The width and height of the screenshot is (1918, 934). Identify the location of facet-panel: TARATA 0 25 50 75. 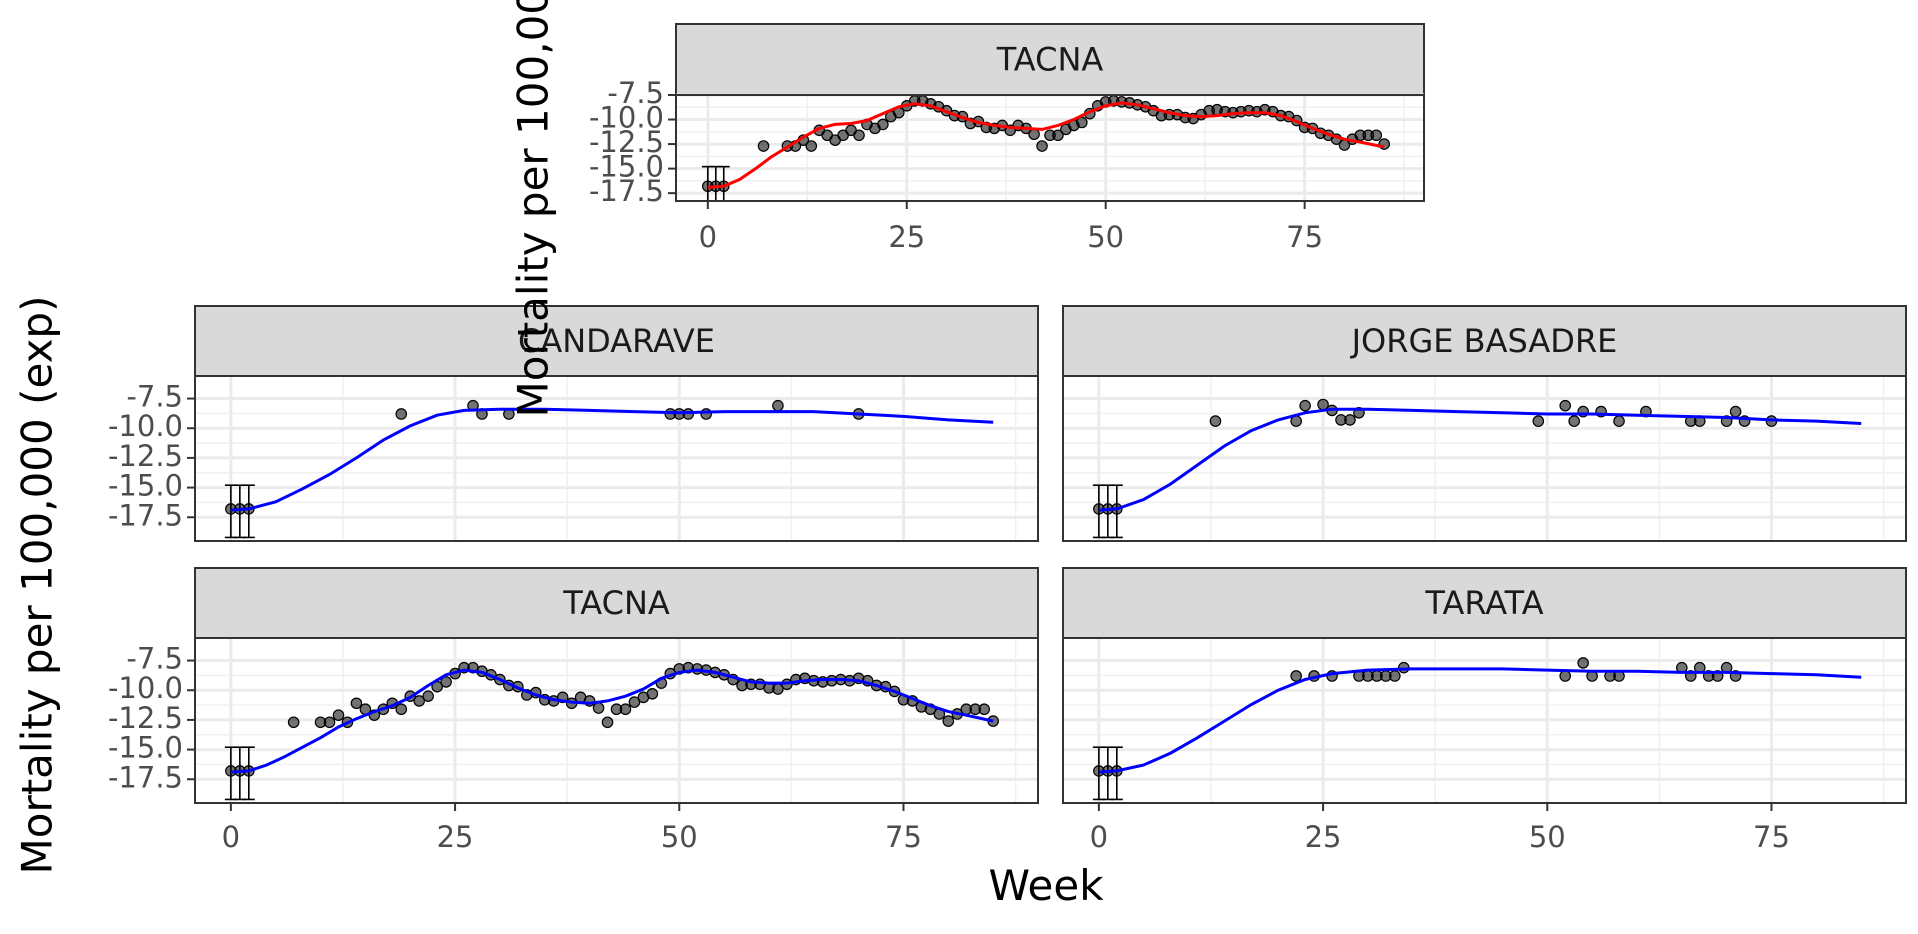
(1484, 710).